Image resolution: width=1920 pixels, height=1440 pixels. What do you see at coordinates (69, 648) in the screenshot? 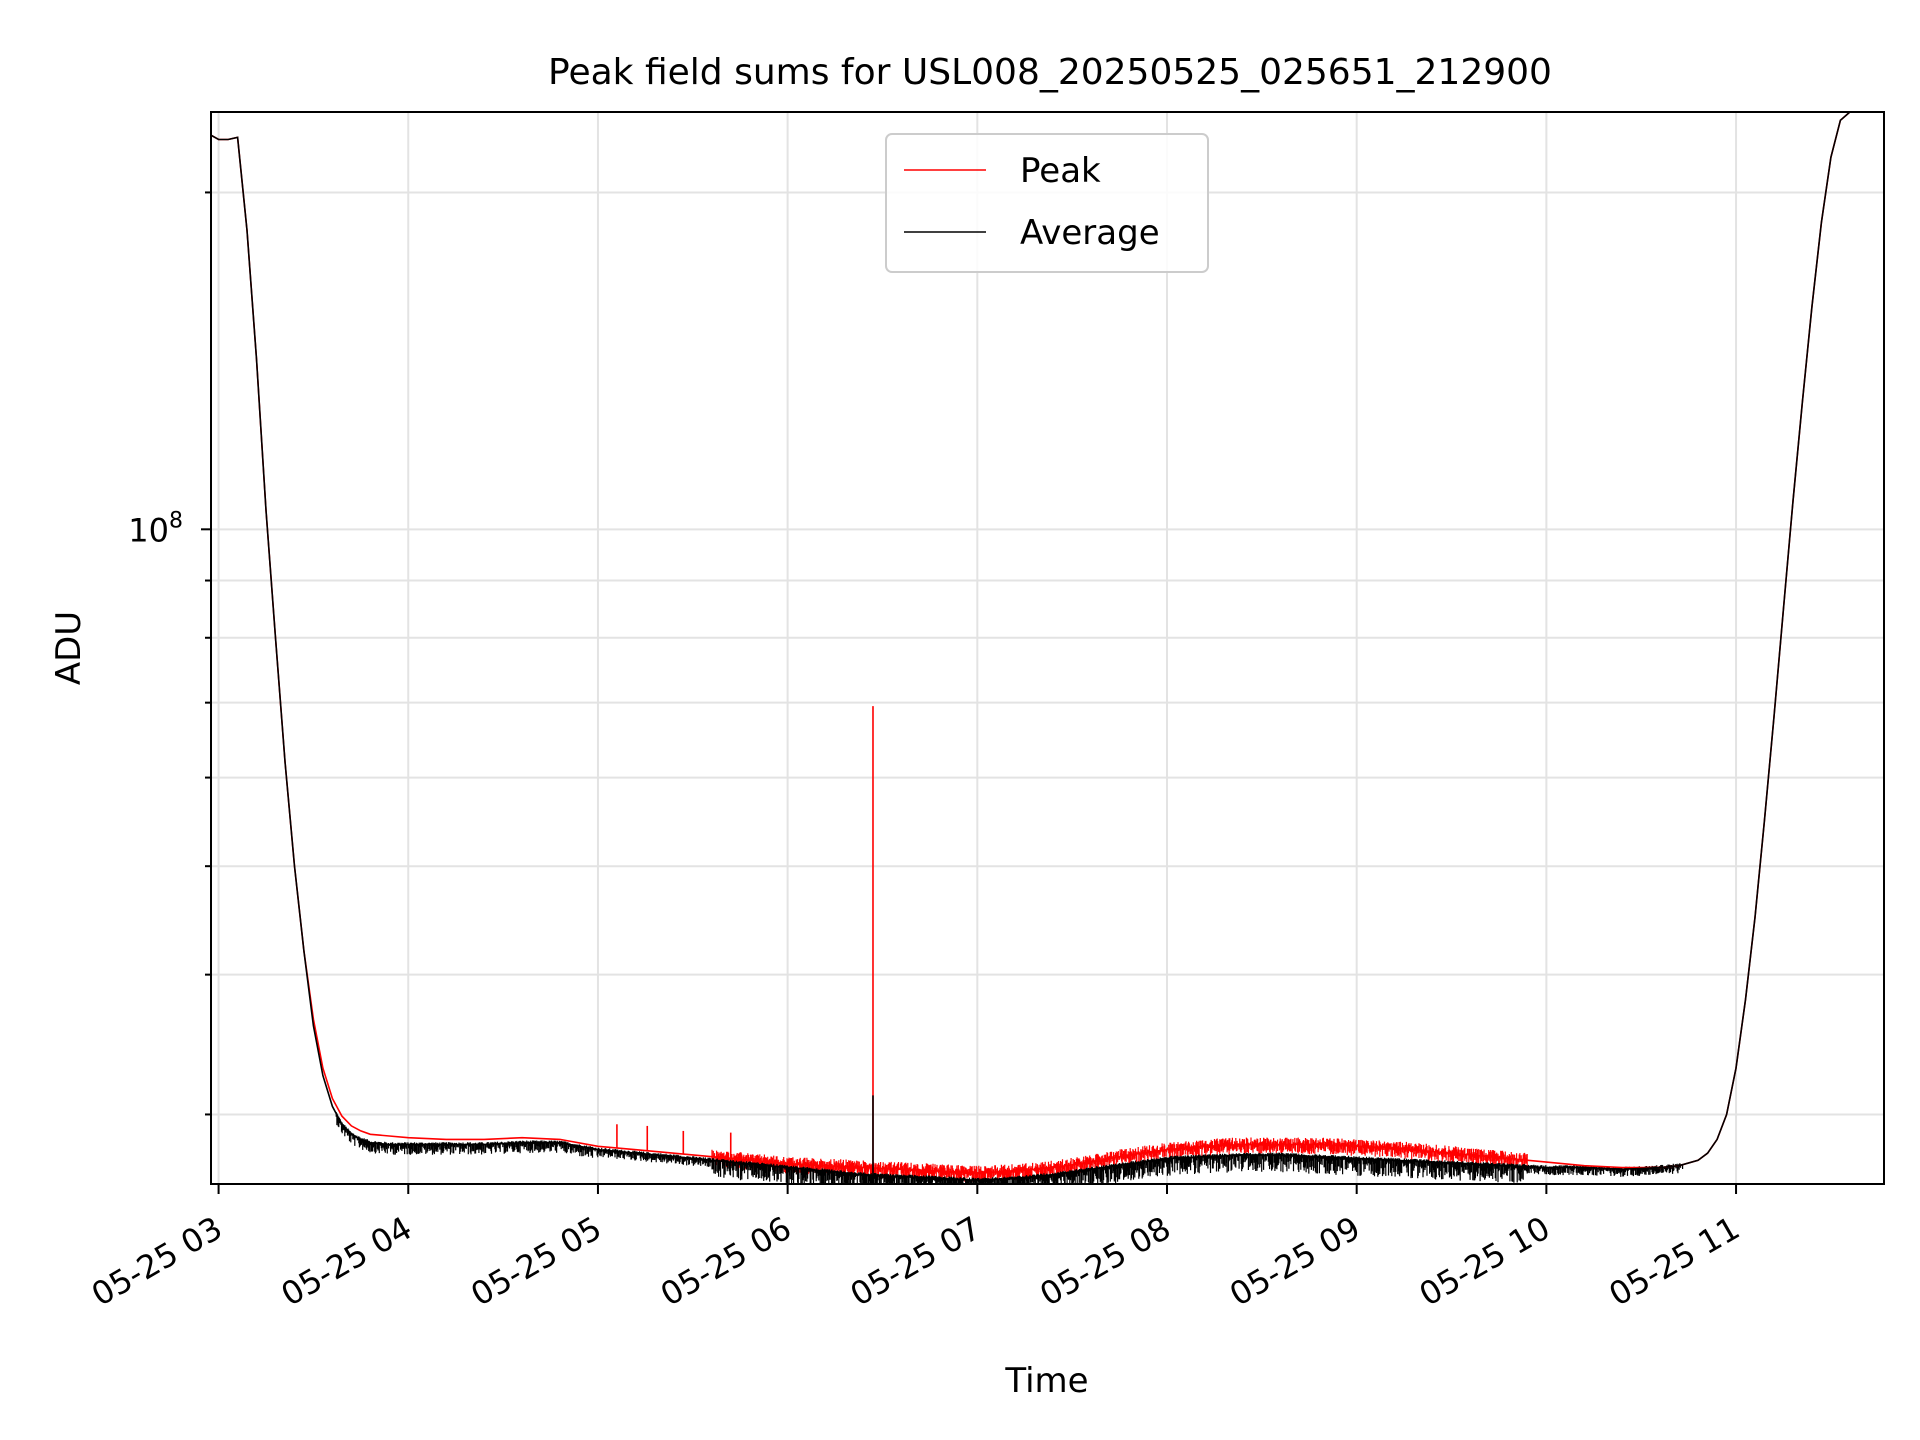
I see `y-axis-label: ADU` at bounding box center [69, 648].